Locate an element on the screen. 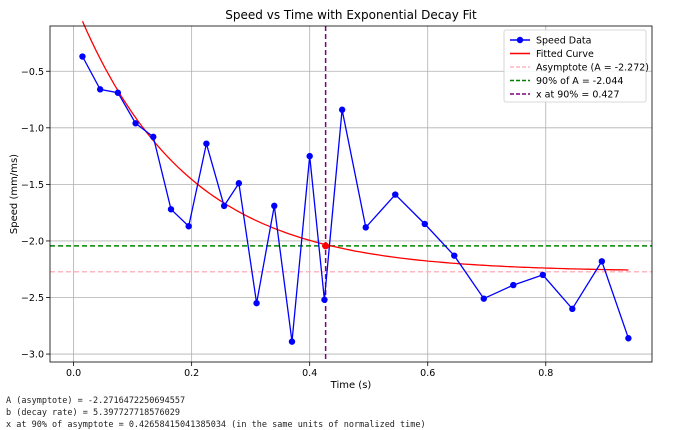  legend-asymptote-label: Asymptote (A = -2.272) is located at coordinates (592, 68).